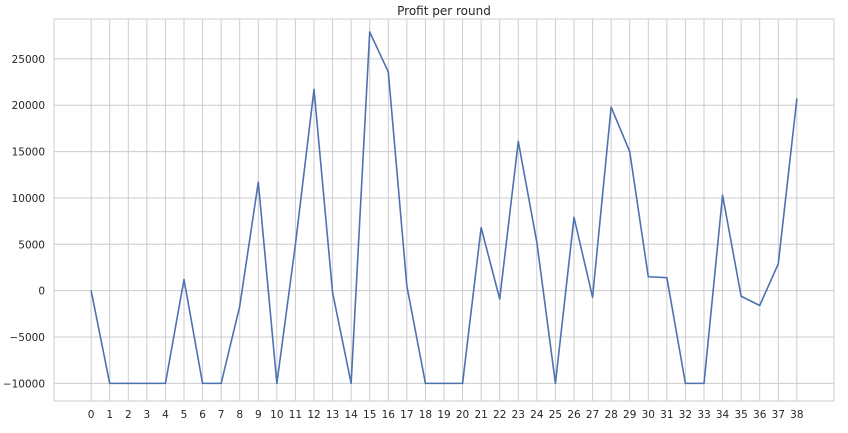 The height and width of the screenshot is (433, 848). I want to click on x-tick-label: 7, so click(221, 415).